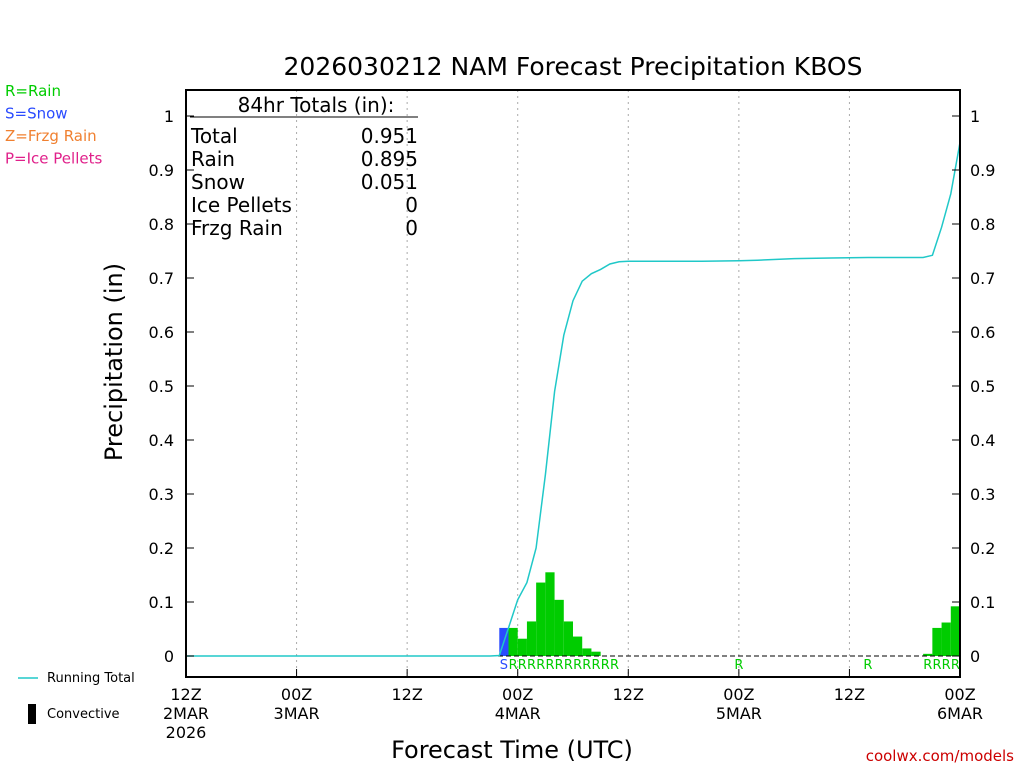 The width and height of the screenshot is (1024, 768). What do you see at coordinates (389, 182) in the screenshot?
I see `totals-value: 0.051` at bounding box center [389, 182].